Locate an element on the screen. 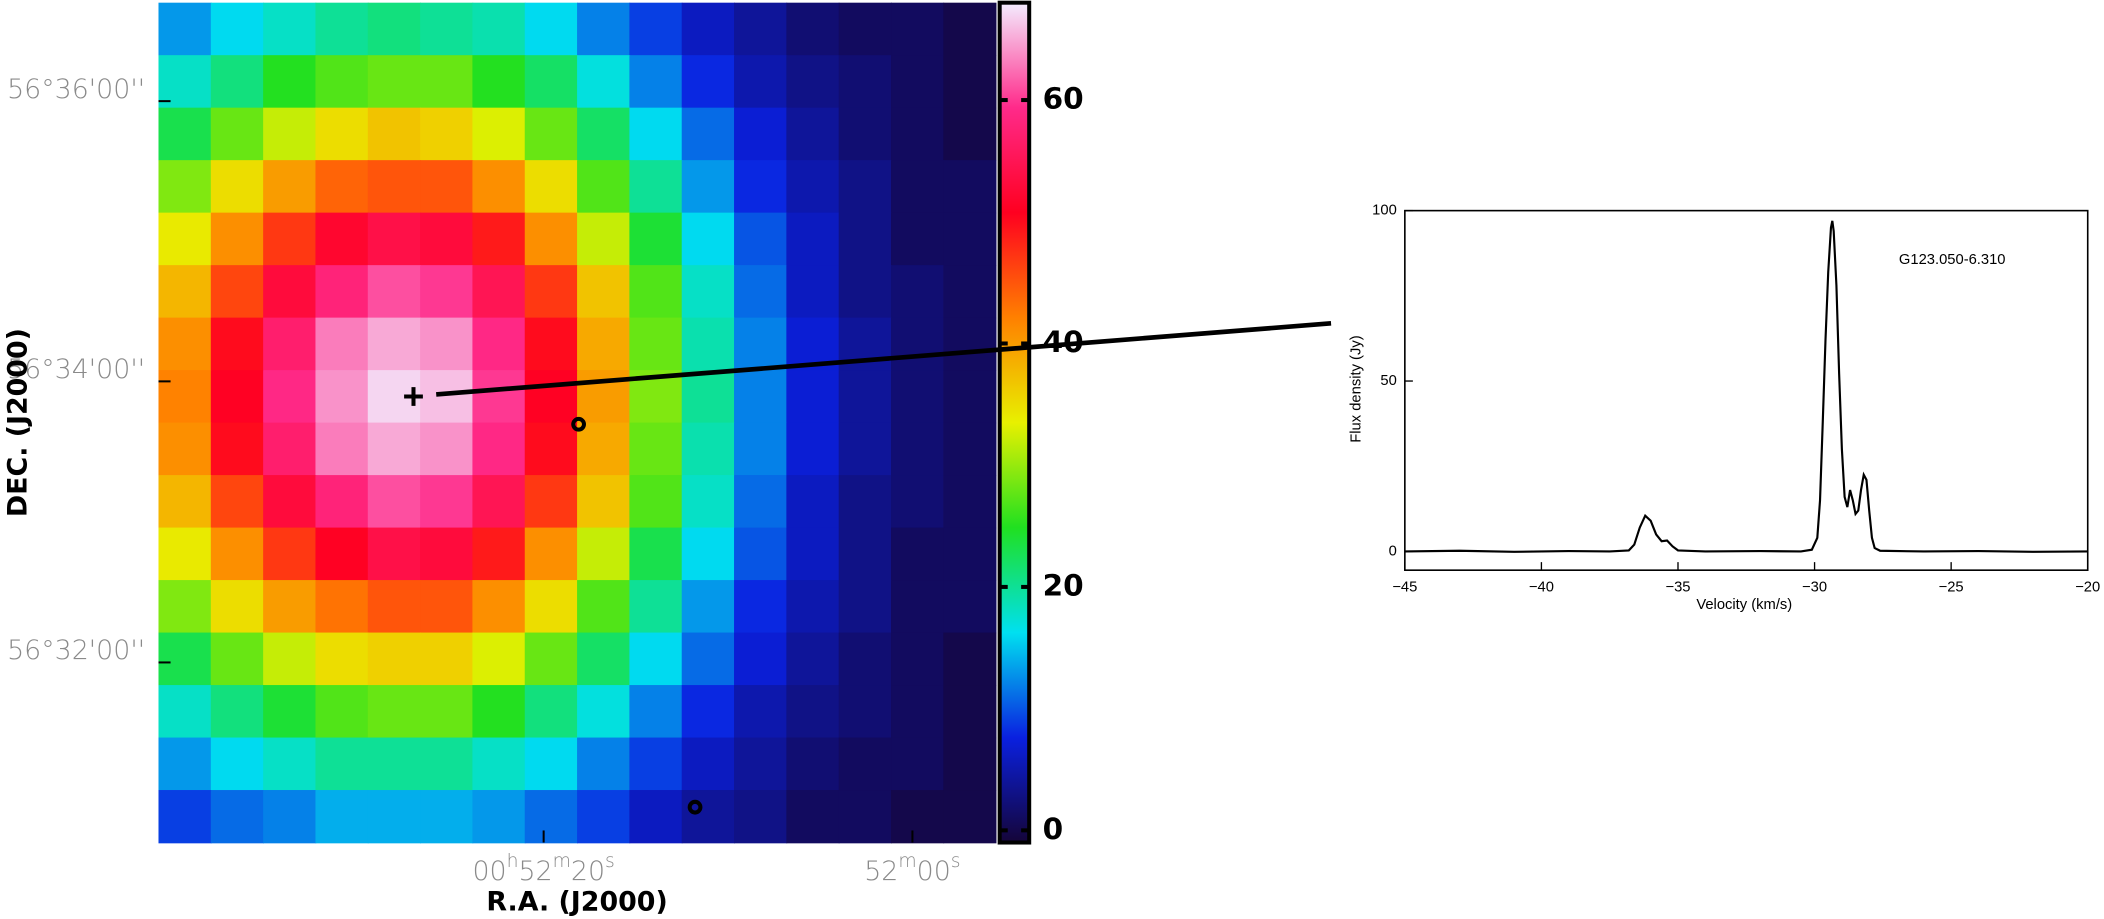  y-axis-title: DEC. (J2000) is located at coordinates (17, 422).